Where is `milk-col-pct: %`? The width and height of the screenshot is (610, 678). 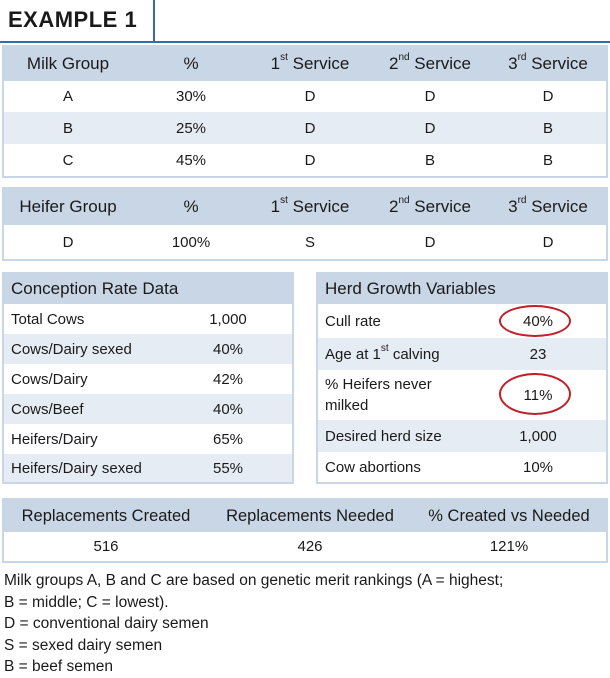
milk-col-pct: % is located at coordinates (191, 63).